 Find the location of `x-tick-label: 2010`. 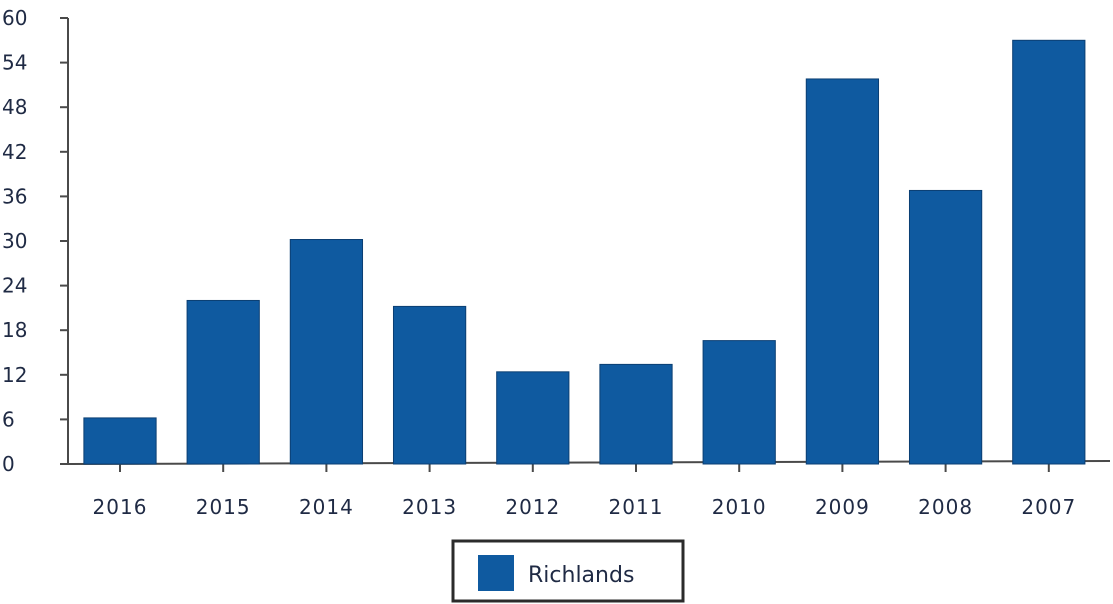

x-tick-label: 2010 is located at coordinates (739, 507).